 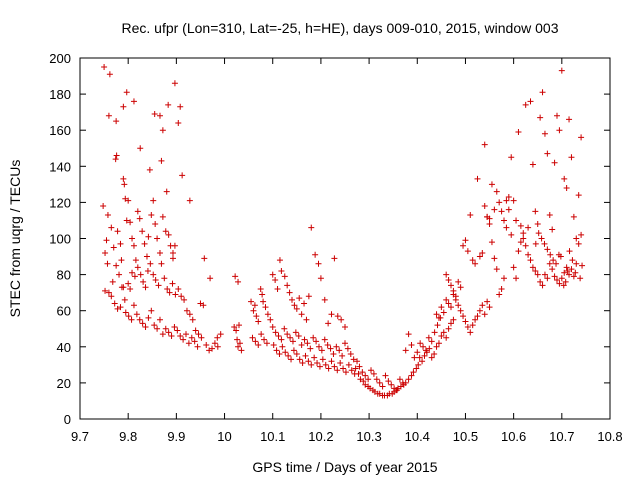 What do you see at coordinates (561, 436) in the screenshot?
I see `x-tick-label: 10.7` at bounding box center [561, 436].